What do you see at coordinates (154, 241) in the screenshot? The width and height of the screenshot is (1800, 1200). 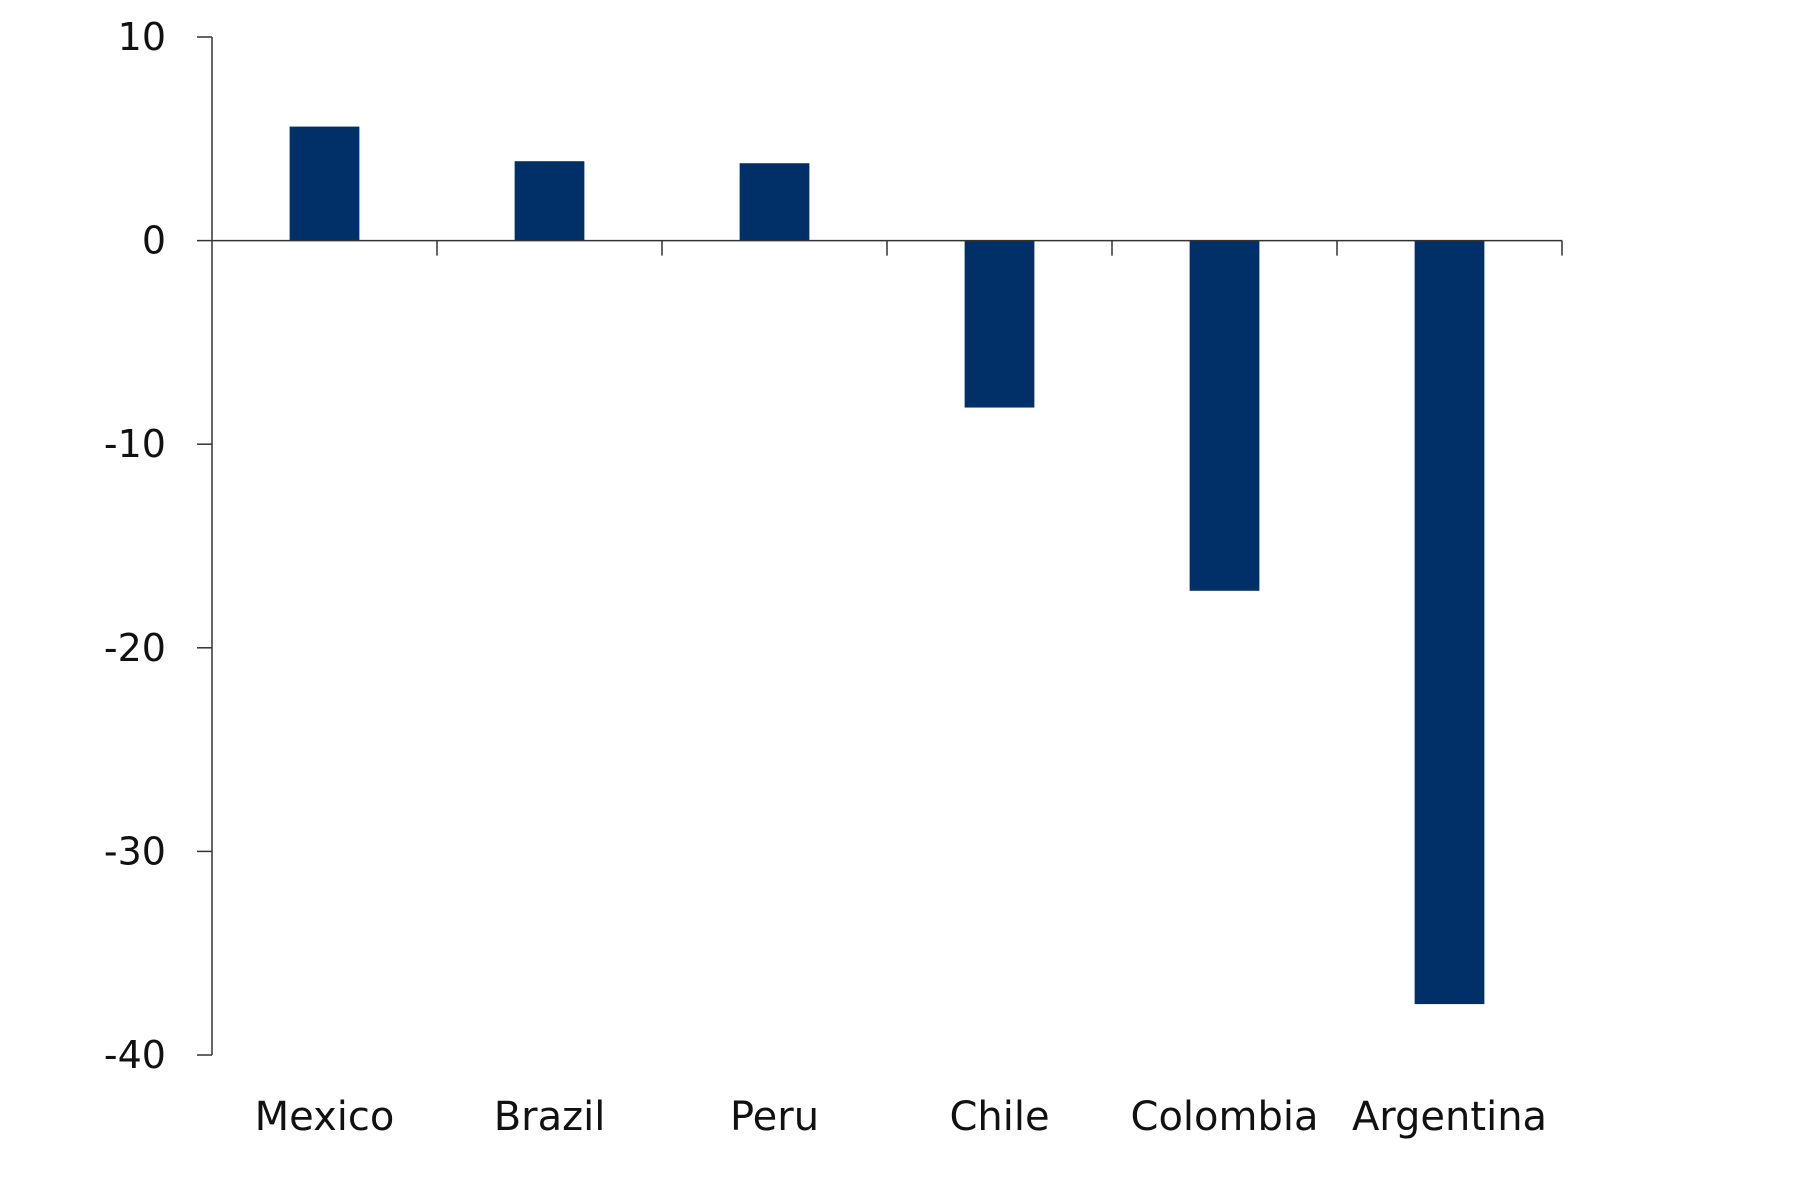 I see `y-tick-label: 0` at bounding box center [154, 241].